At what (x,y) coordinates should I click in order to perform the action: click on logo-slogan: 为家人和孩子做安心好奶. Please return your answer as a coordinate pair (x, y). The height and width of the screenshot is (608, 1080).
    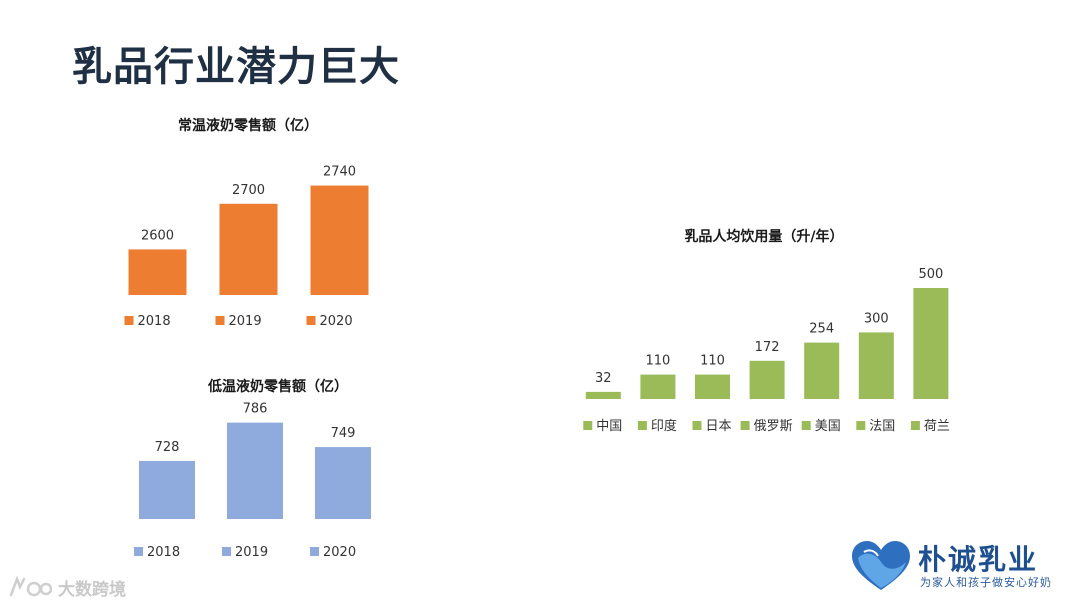
    Looking at the image, I should click on (986, 582).